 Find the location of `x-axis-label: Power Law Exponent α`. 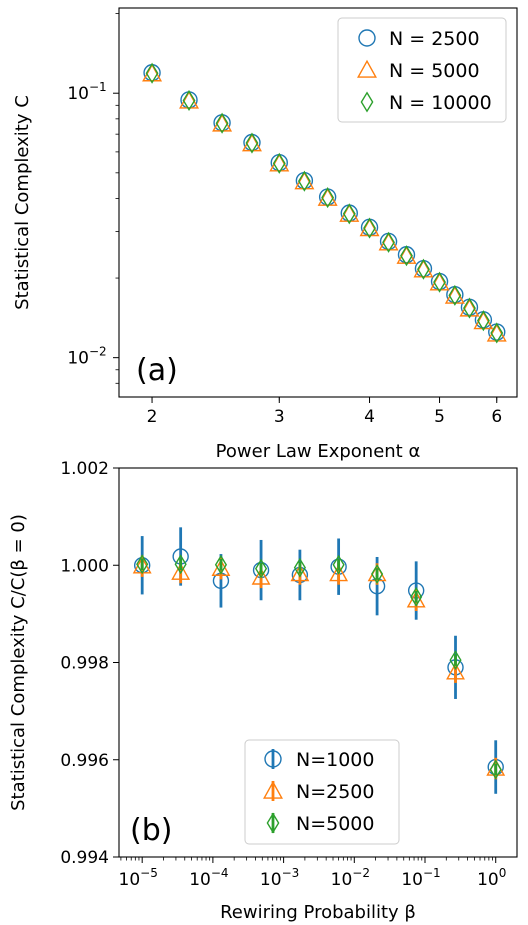

x-axis-label: Power Law Exponent α is located at coordinates (318, 451).